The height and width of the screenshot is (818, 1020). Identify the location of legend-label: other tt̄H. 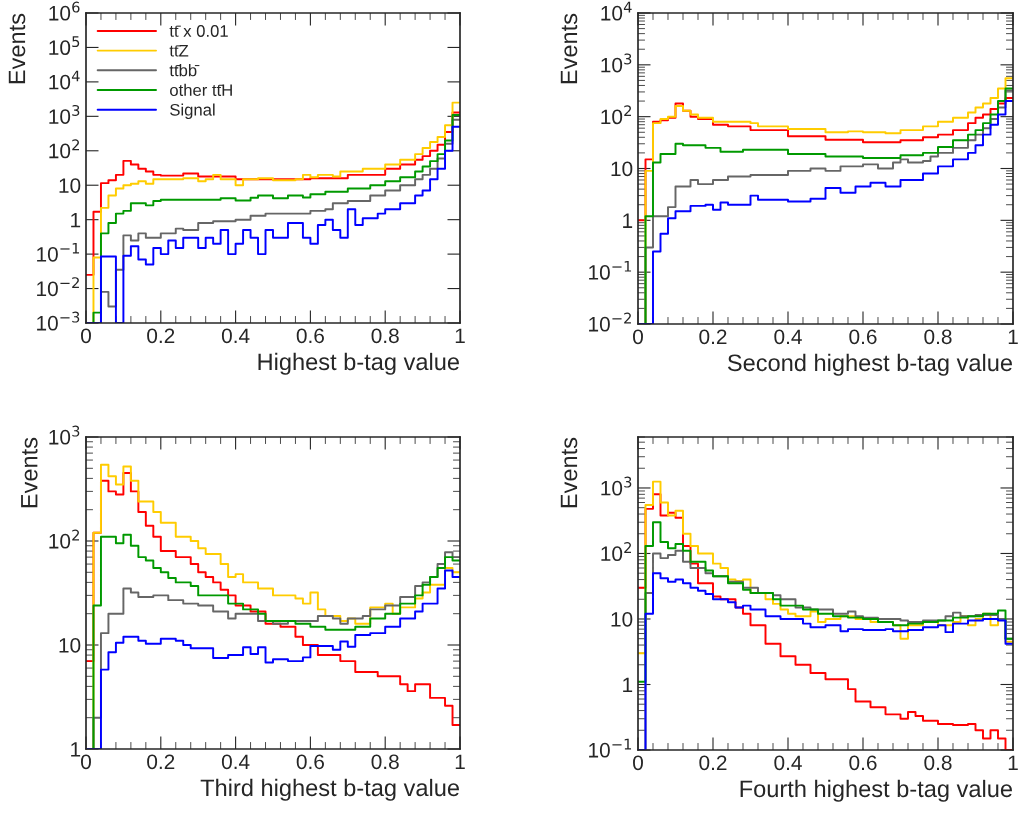
(201, 90).